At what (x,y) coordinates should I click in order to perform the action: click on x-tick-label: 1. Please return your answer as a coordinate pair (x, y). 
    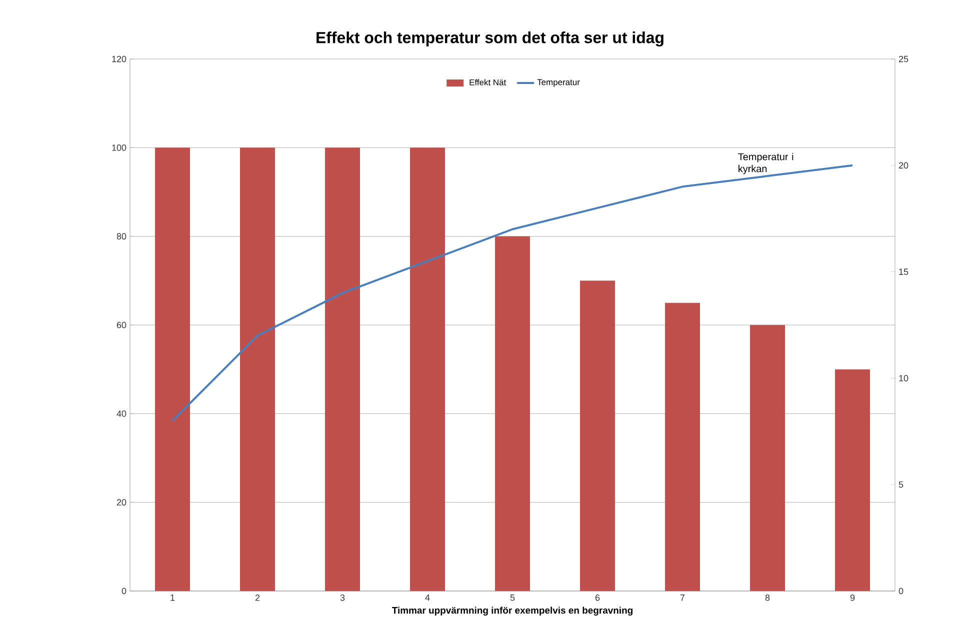
    Looking at the image, I should click on (172, 597).